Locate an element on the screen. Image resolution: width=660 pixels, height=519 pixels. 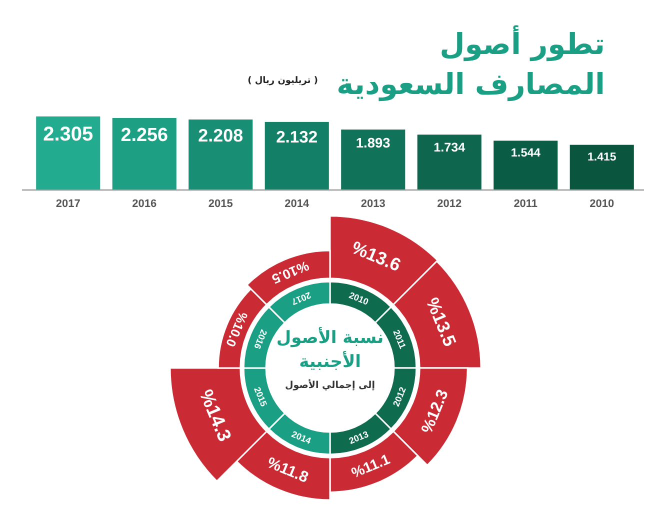
data-label: %11.8 is located at coordinates (288, 470).